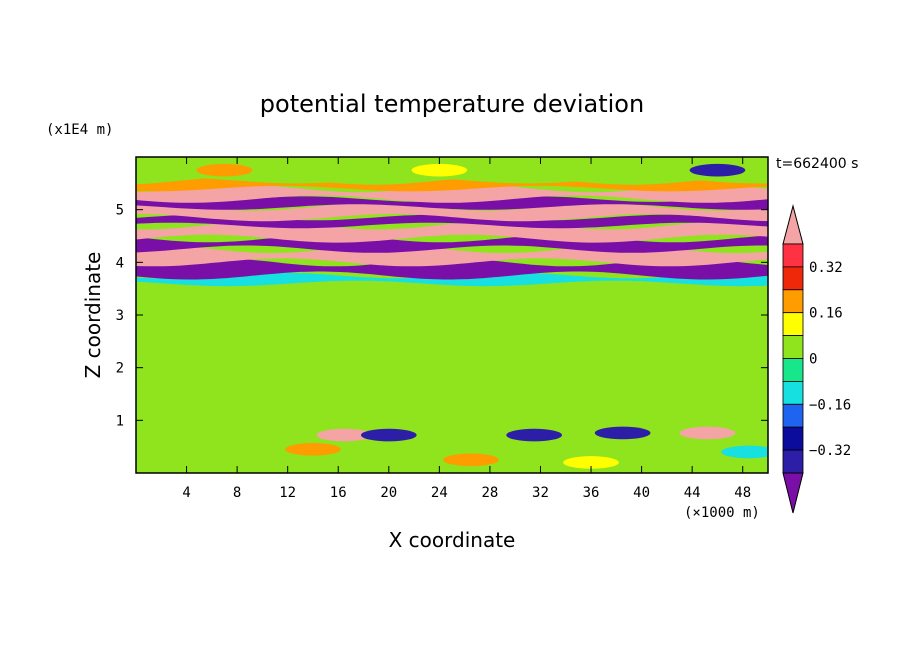  Describe the element at coordinates (641, 493) in the screenshot. I see `x-tick-label: 40` at that location.